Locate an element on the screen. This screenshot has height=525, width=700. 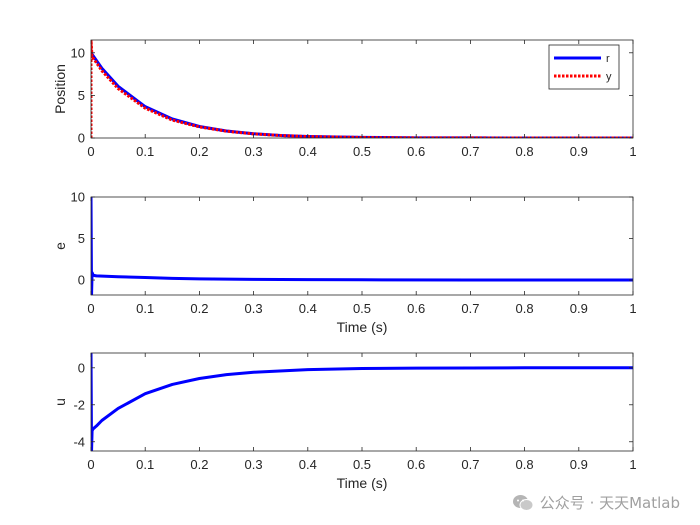
position-plot-ytick-label: 10 is located at coordinates (78, 52).